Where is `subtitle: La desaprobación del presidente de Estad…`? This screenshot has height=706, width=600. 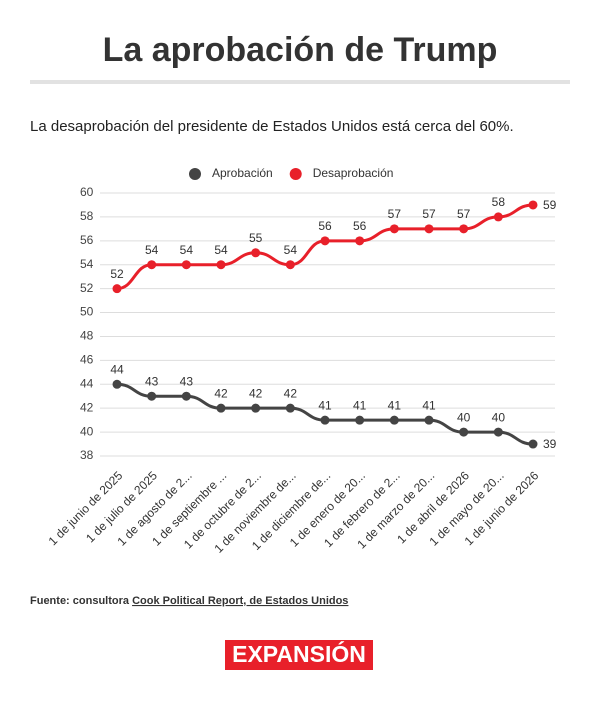 subtitle: La desaprobación del presidente de Estad… is located at coordinates (272, 126).